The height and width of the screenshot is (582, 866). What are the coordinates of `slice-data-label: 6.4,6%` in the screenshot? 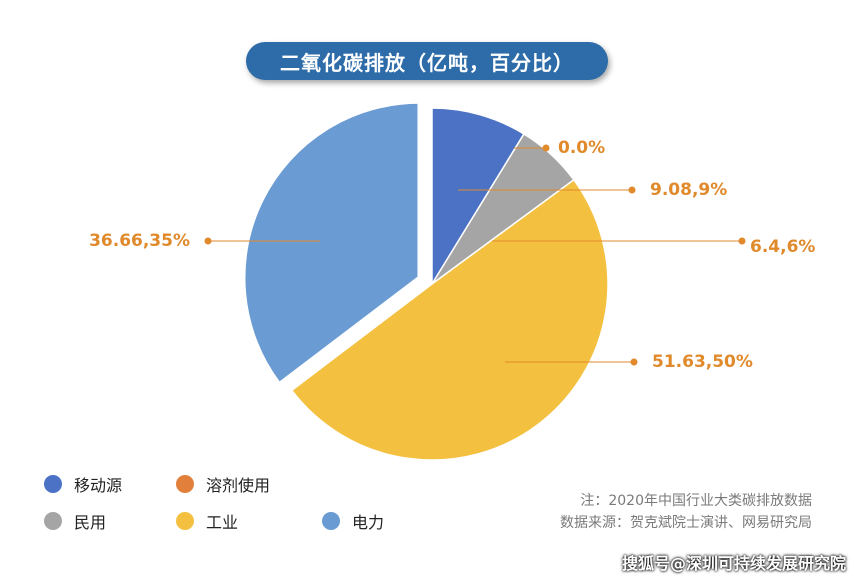 It's located at (782, 247).